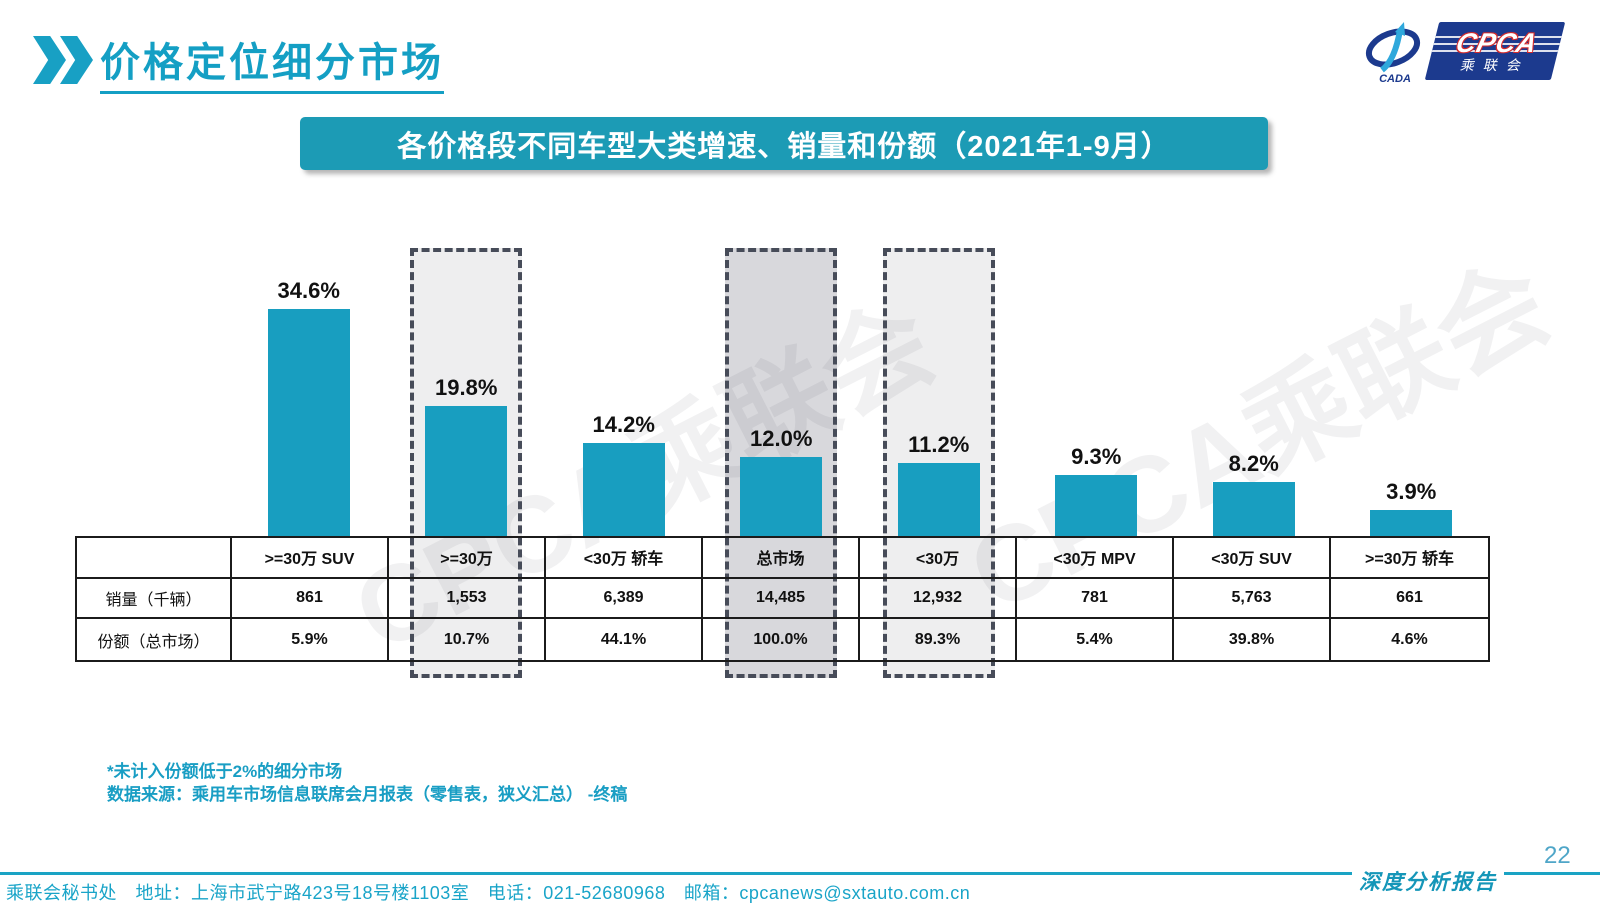  Describe the element at coordinates (1409, 597) in the screenshot. I see `value-cell: 661` at that location.